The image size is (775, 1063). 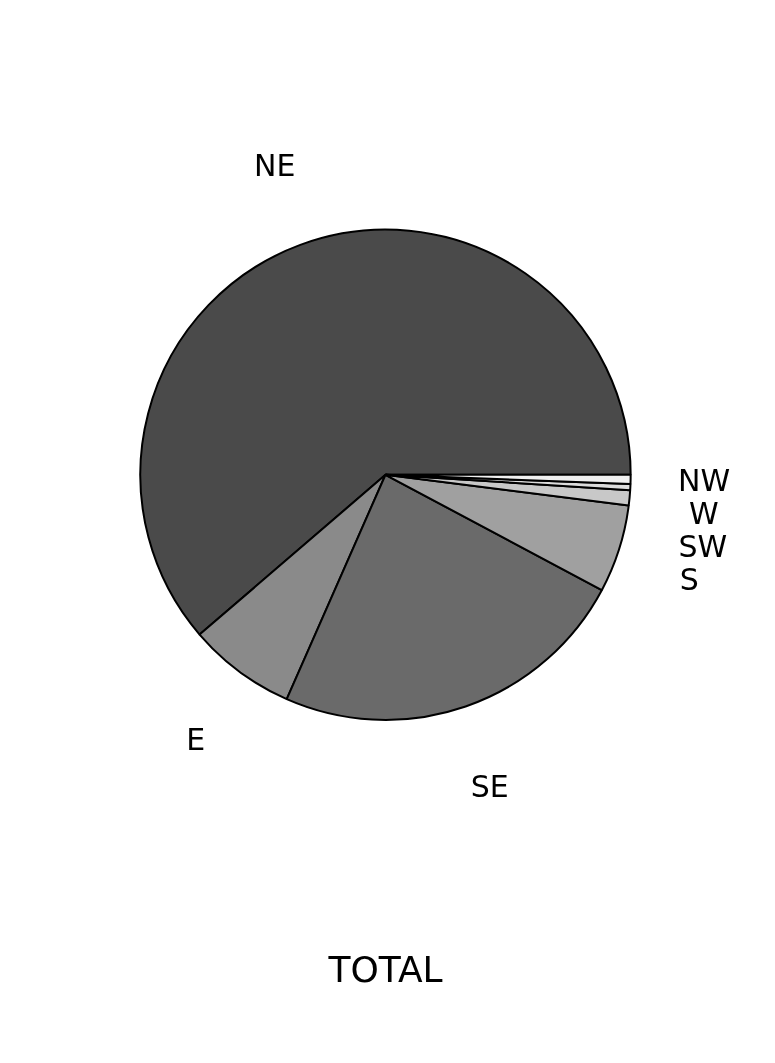 What do you see at coordinates (704, 481) in the screenshot?
I see `slice-label: NW` at bounding box center [704, 481].